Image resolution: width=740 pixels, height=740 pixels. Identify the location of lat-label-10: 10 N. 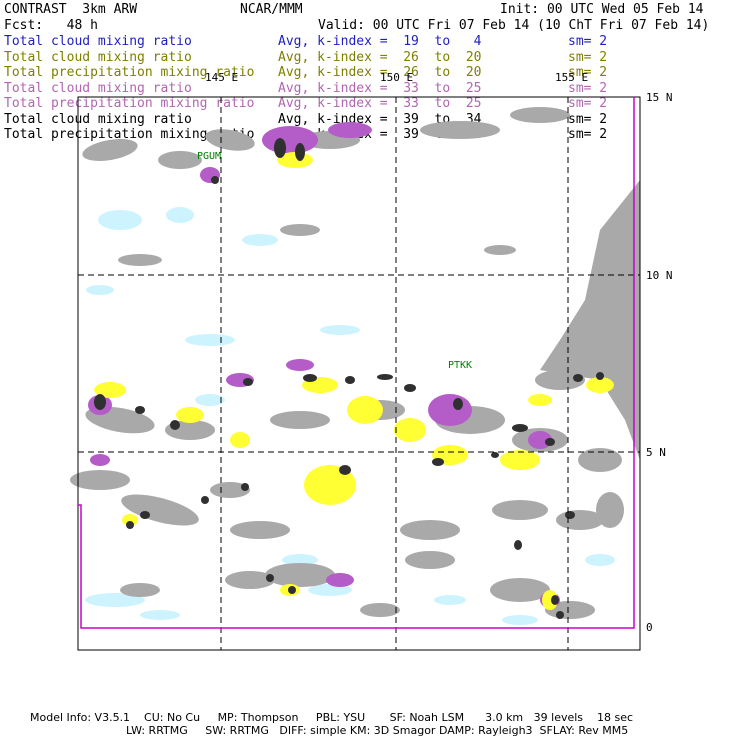
(659, 275).